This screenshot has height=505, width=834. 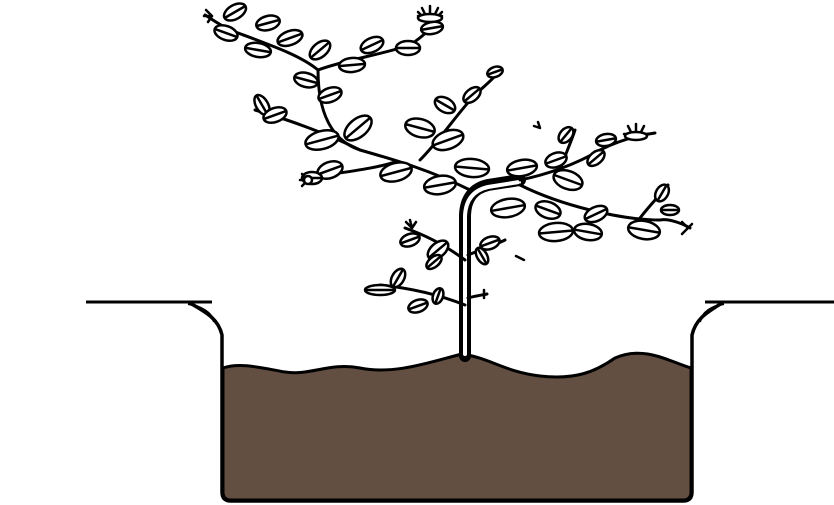 I want to click on hole-rim-left, so click(x=201, y=313).